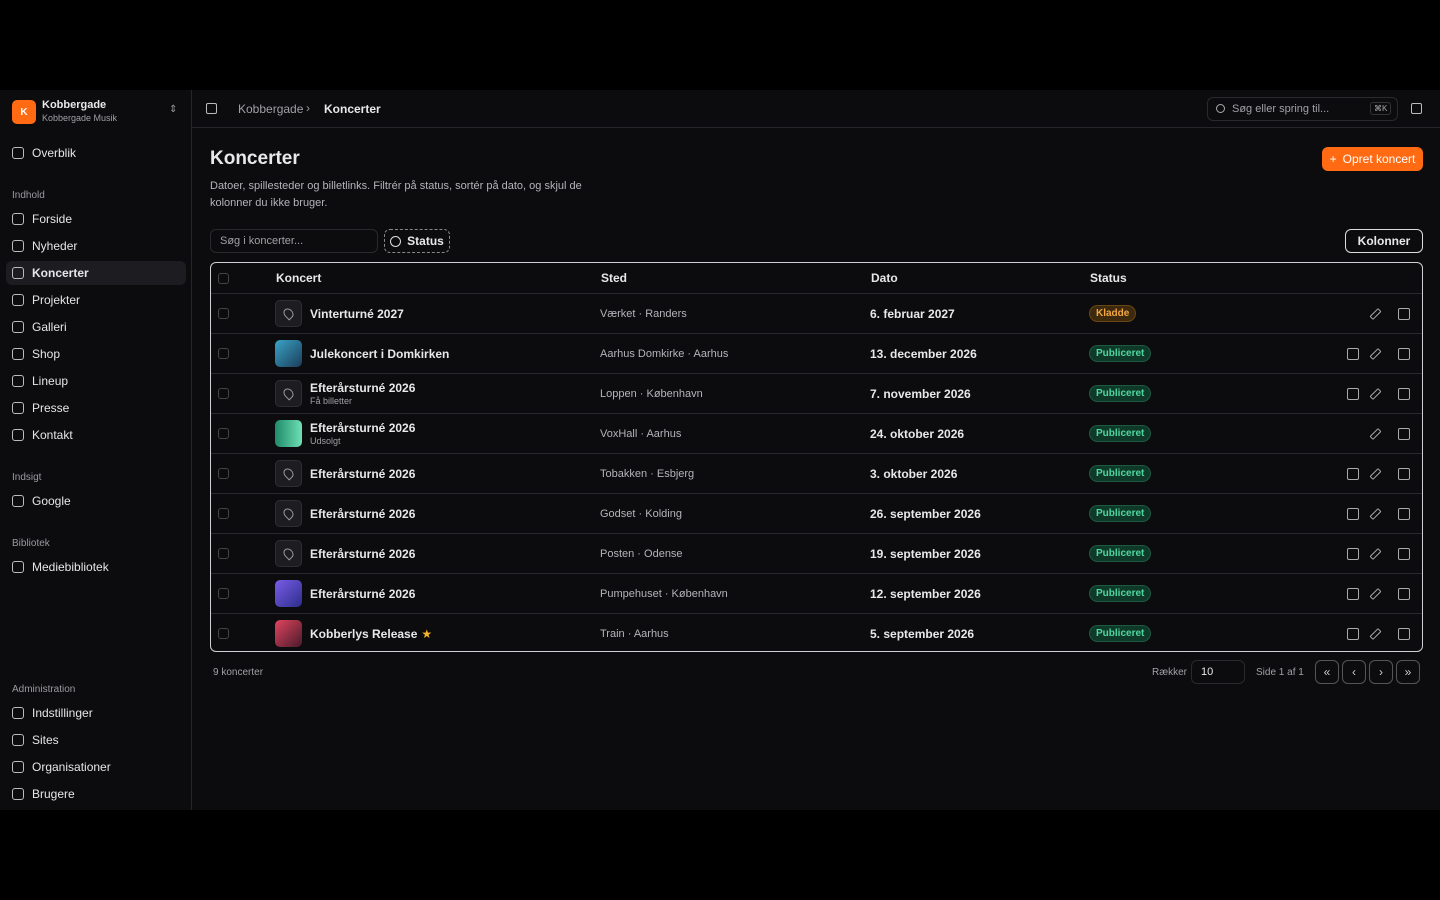 The width and height of the screenshot is (1440, 900). Describe the element at coordinates (54, 153) in the screenshot. I see `nav-label: Overblik` at that location.